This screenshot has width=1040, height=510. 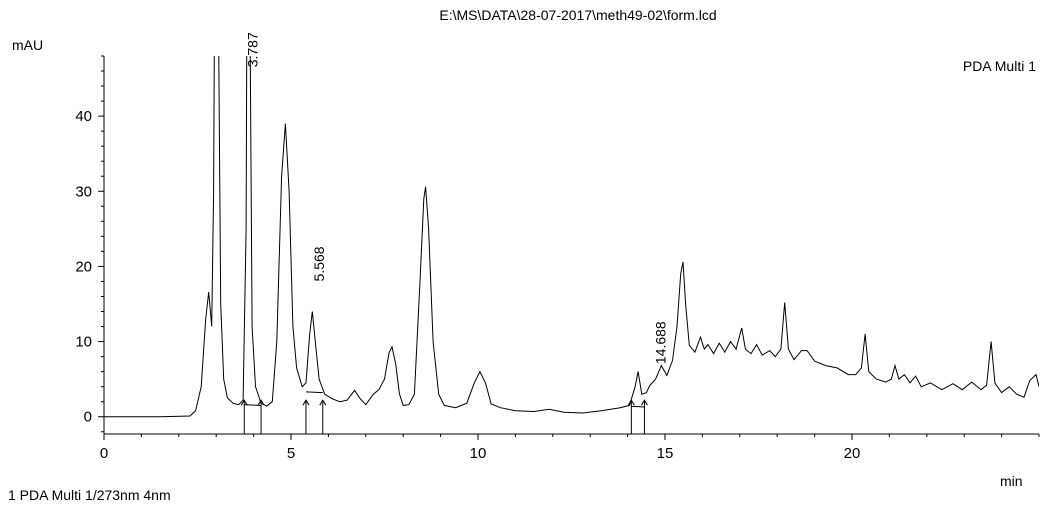 I want to click on x-tick-label: 5, so click(x=291, y=453).